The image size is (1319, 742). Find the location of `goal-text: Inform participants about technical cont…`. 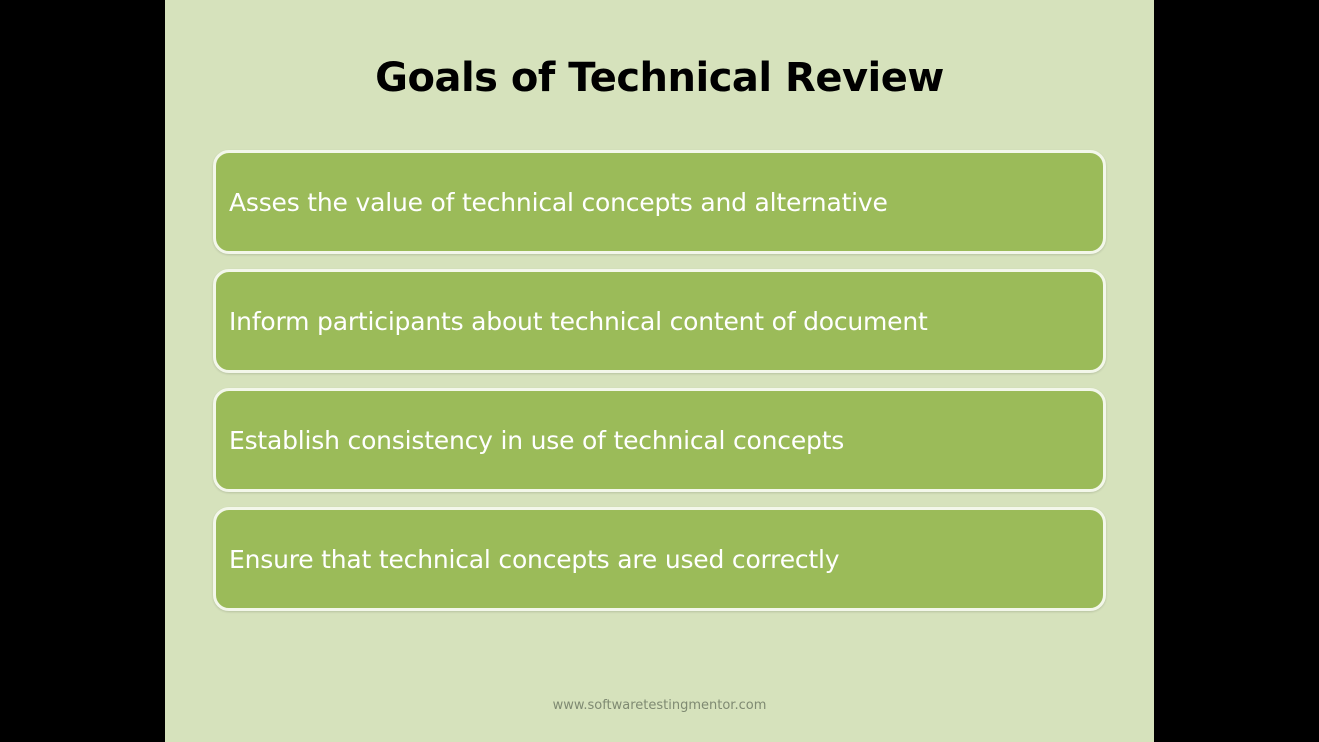

goal-text: Inform participants about technical cont… is located at coordinates (578, 321).